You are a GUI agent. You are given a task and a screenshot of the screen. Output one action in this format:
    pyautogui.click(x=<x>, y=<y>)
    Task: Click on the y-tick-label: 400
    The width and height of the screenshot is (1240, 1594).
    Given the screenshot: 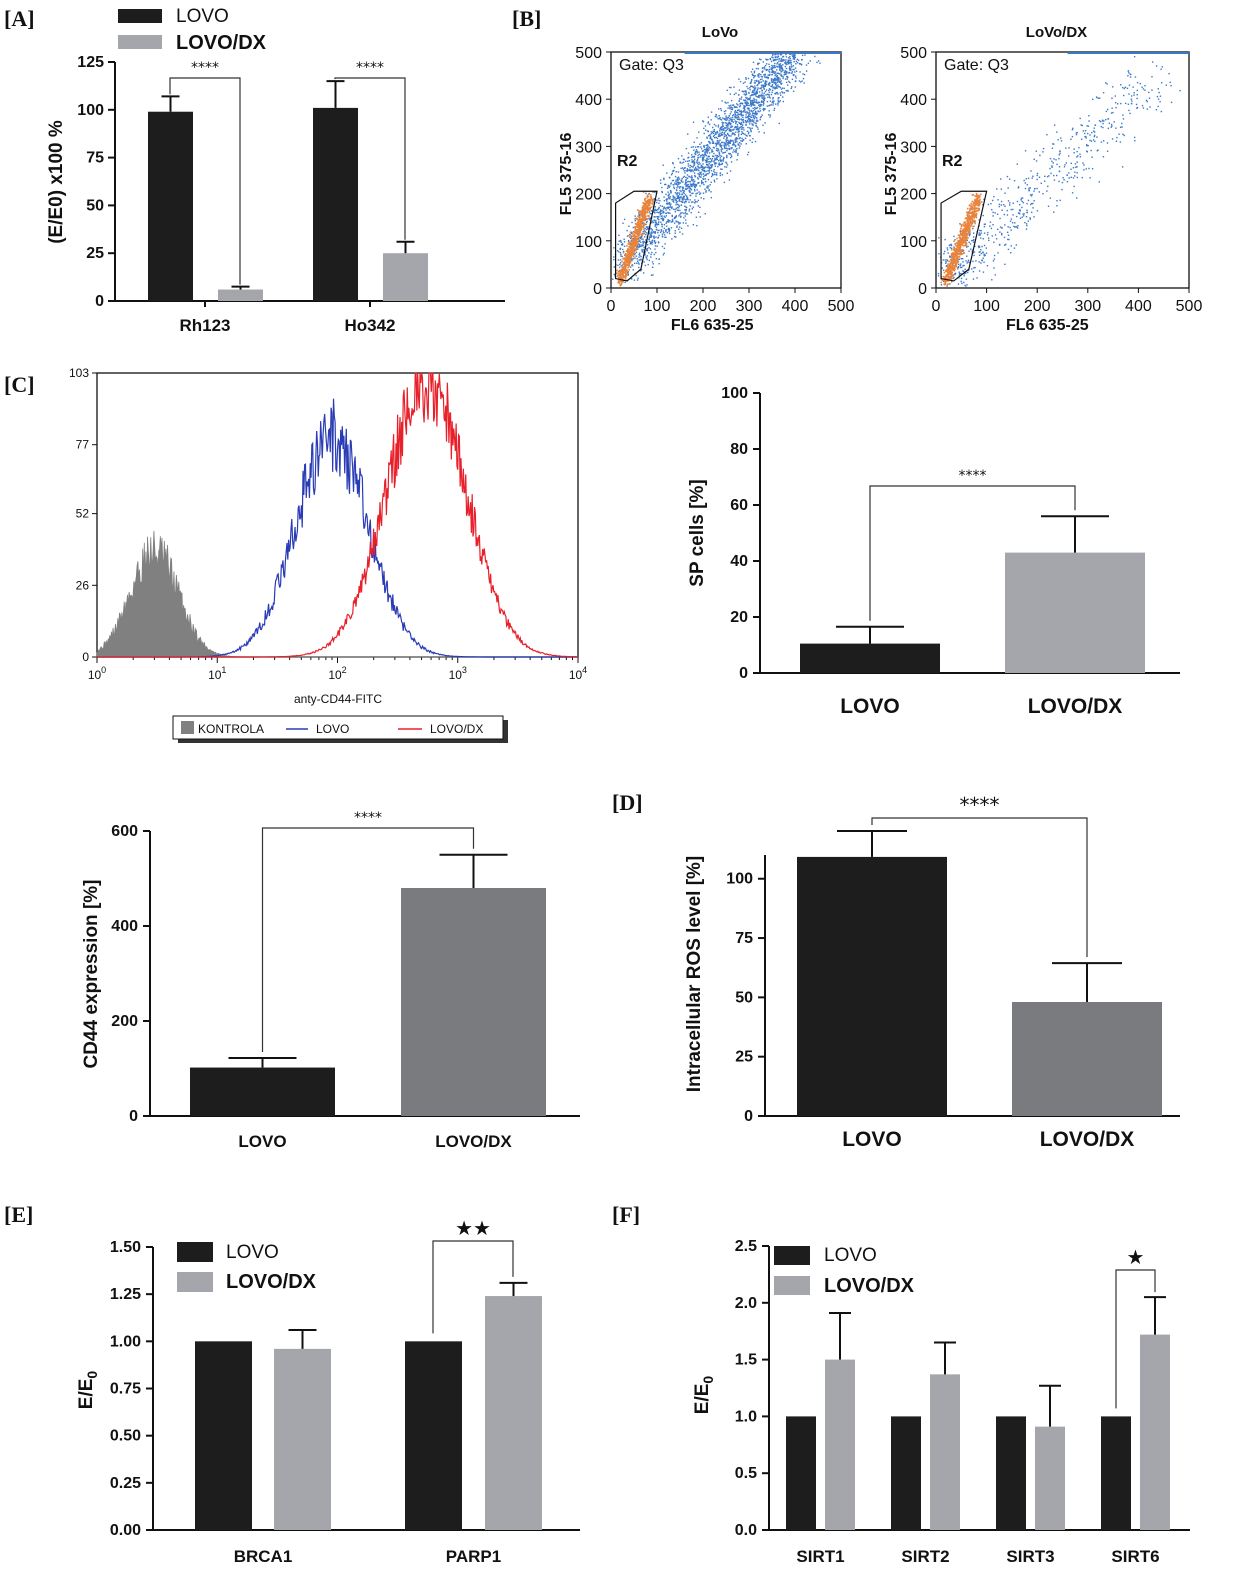 What is the action you would take?
    pyautogui.click(x=124, y=926)
    